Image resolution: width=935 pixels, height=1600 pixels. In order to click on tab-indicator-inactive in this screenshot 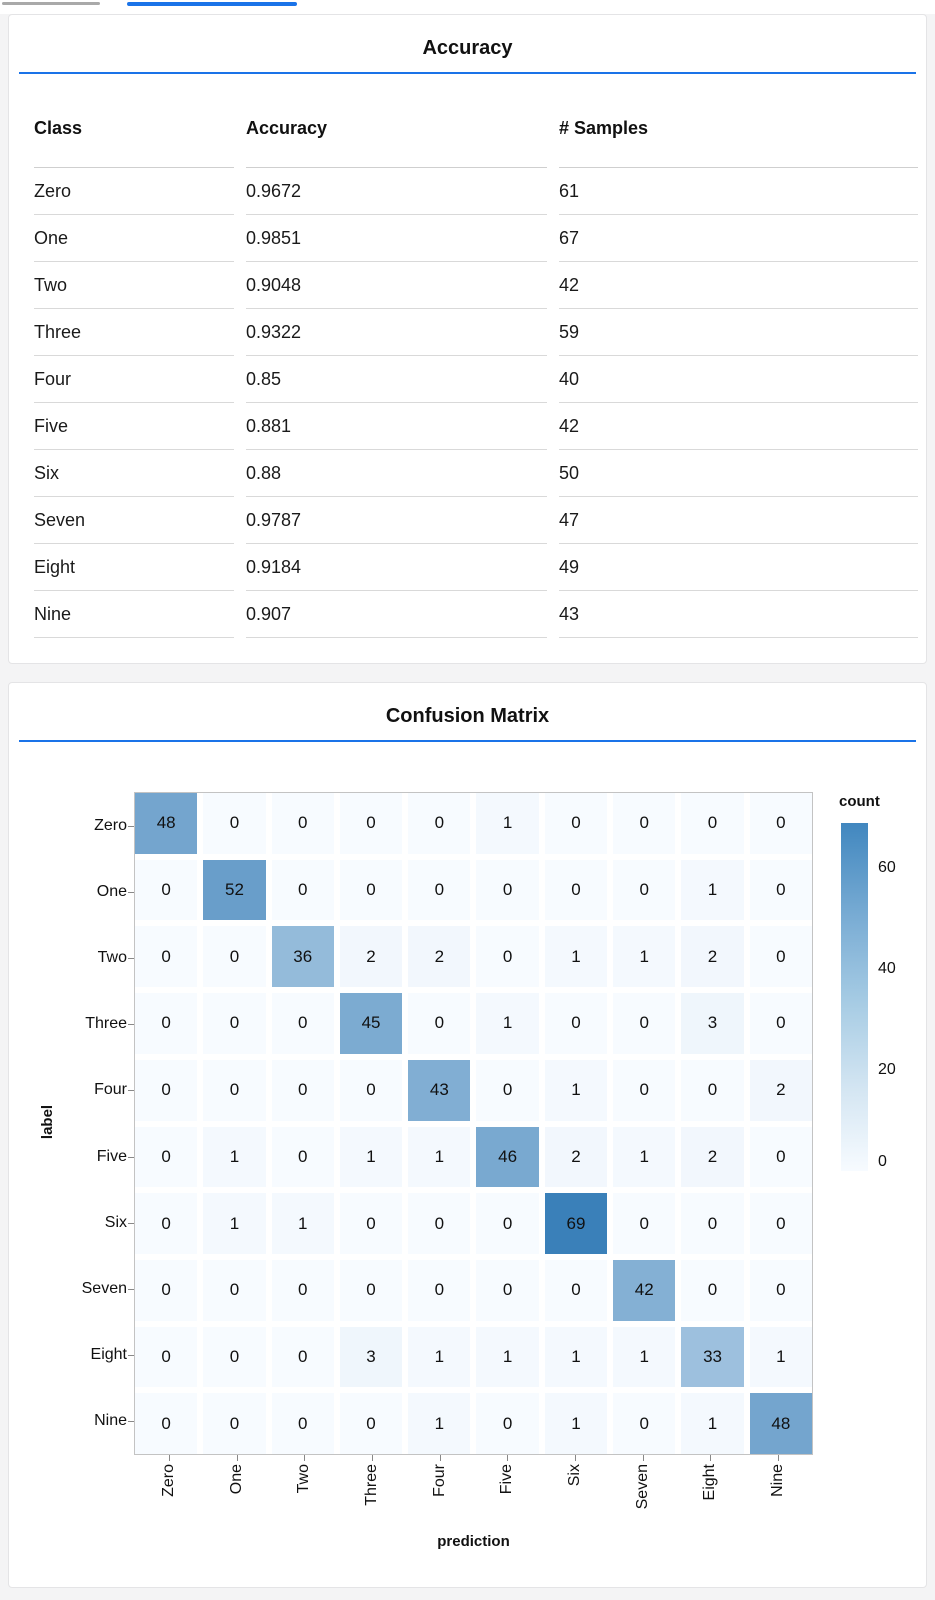, I will do `click(51, 3)`.